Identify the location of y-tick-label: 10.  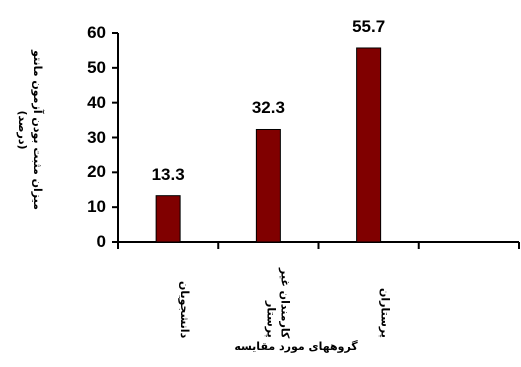
(96, 207).